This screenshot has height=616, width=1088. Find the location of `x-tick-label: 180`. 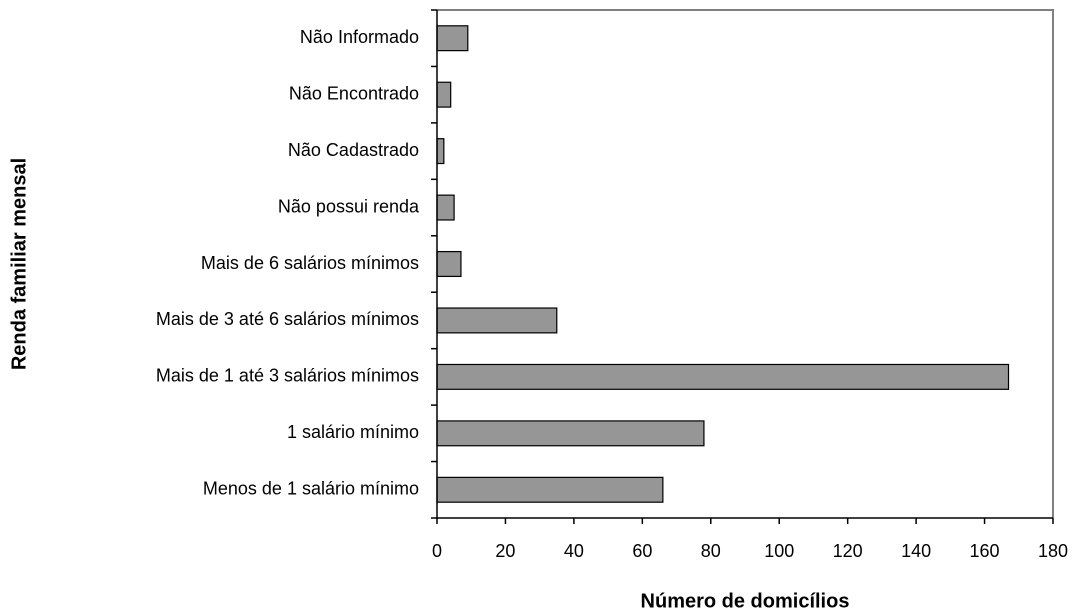

x-tick-label: 180 is located at coordinates (1053, 551).